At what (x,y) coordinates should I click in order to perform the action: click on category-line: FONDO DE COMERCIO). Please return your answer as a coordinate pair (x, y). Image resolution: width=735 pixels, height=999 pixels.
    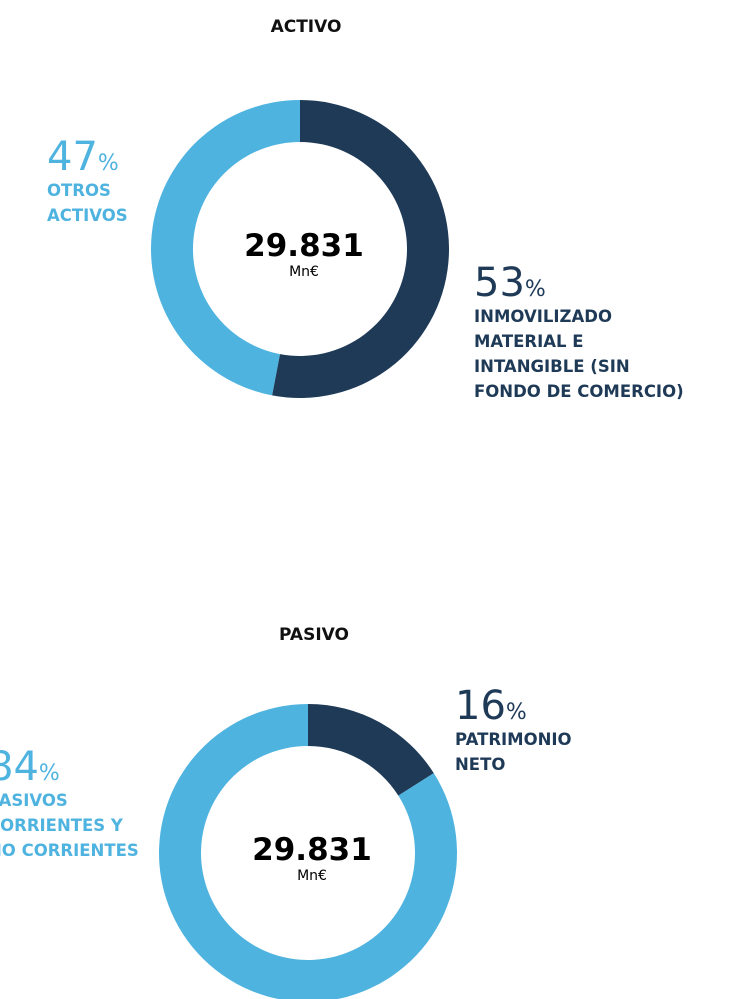
    Looking at the image, I should click on (579, 391).